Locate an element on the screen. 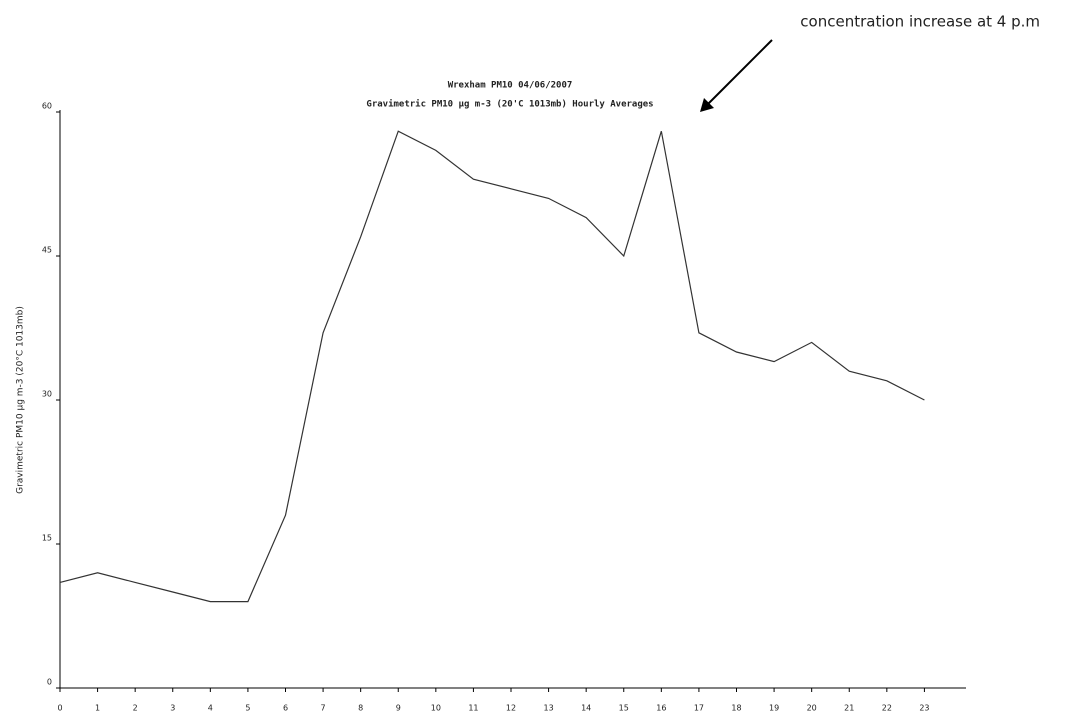  x-tick-label: 11 is located at coordinates (473, 708).